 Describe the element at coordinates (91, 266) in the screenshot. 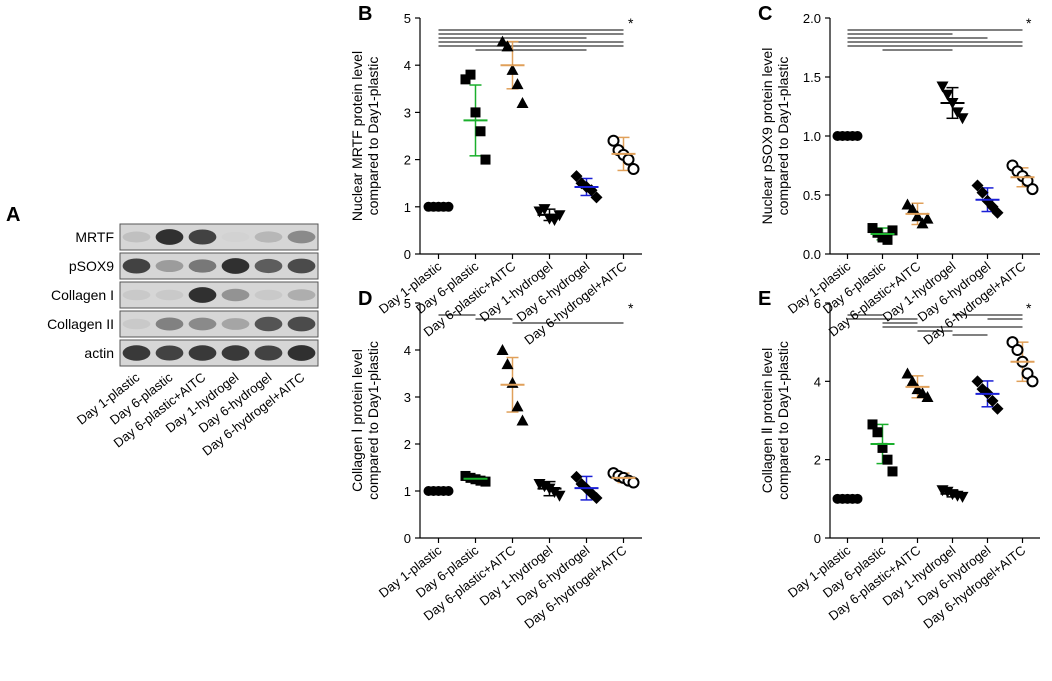

I see `blot-row-label: pSOX9` at that location.